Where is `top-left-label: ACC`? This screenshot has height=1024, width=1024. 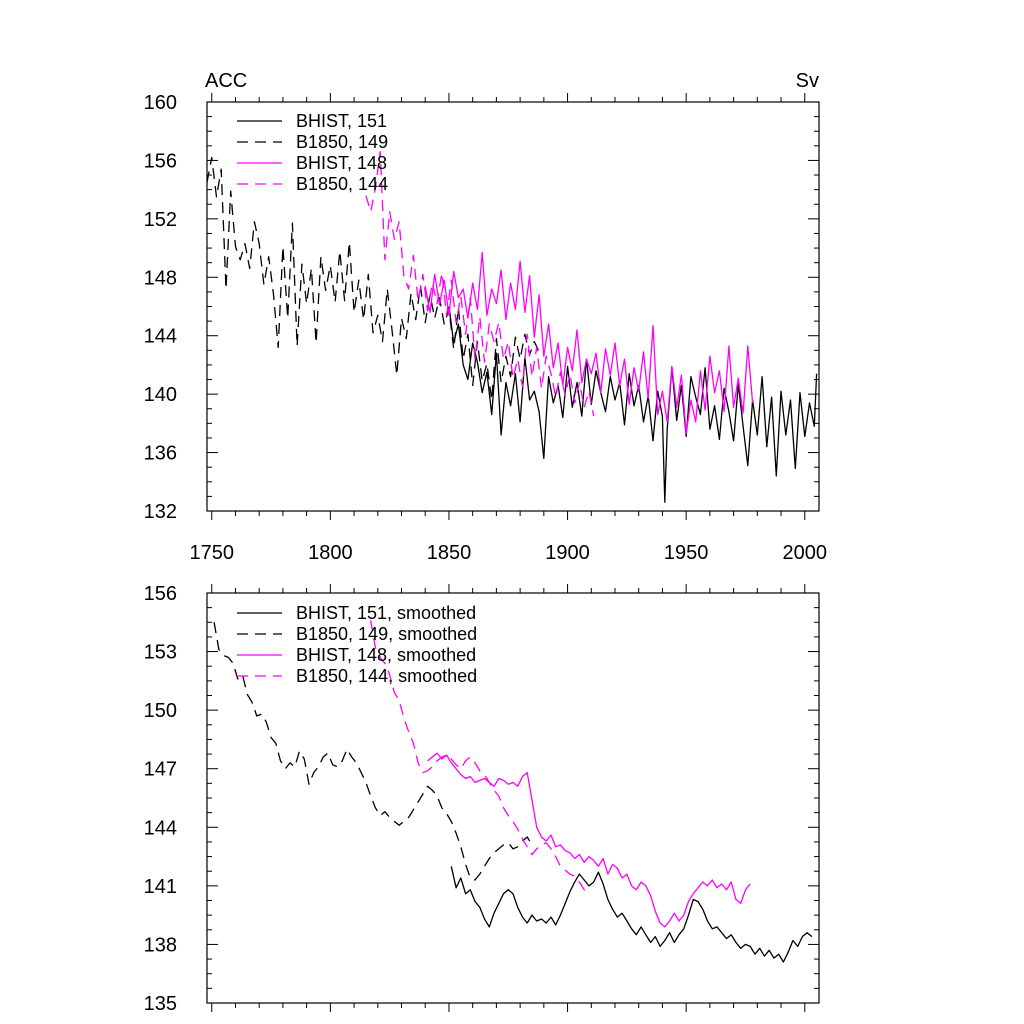
top-left-label: ACC is located at coordinates (226, 81).